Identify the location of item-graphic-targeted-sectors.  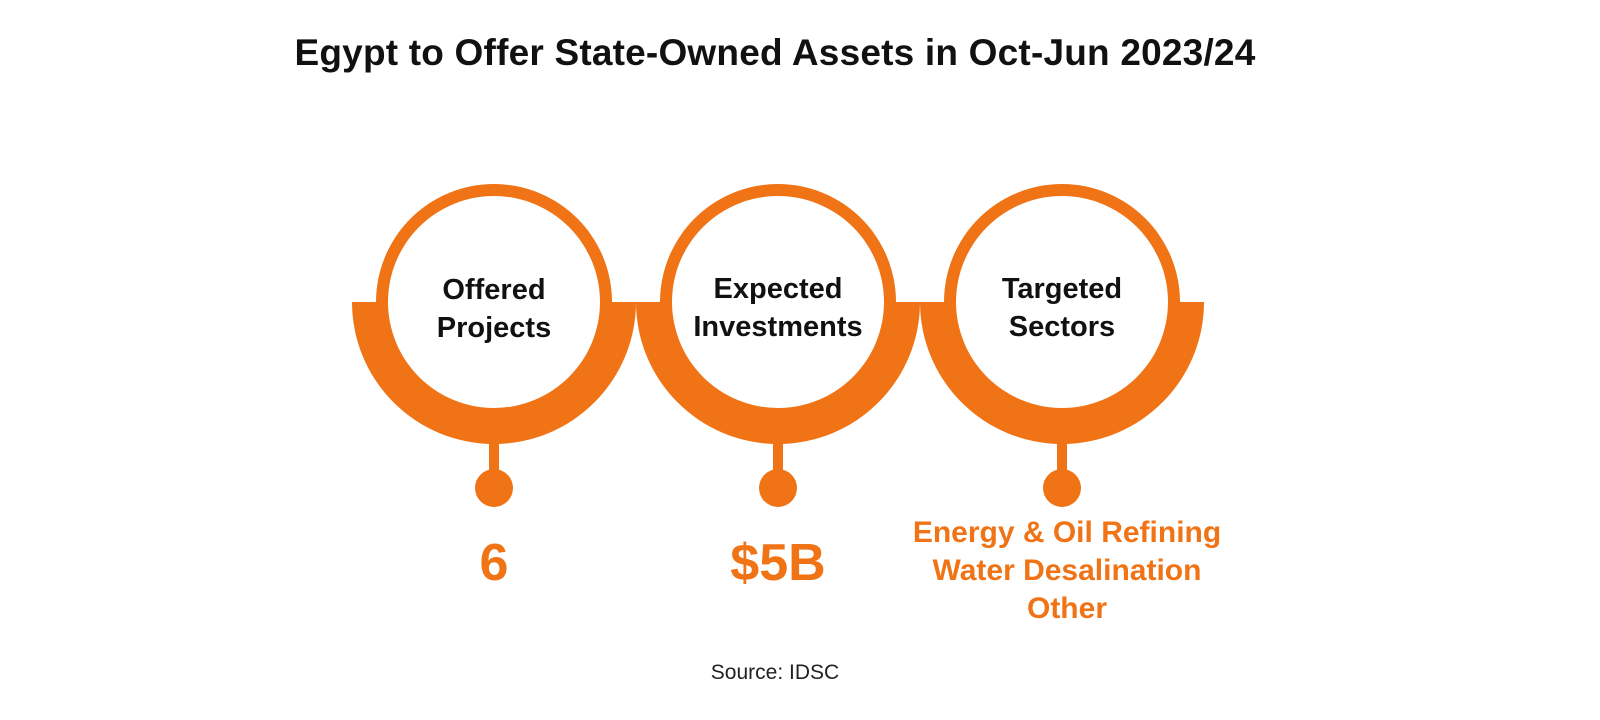
(1062, 345).